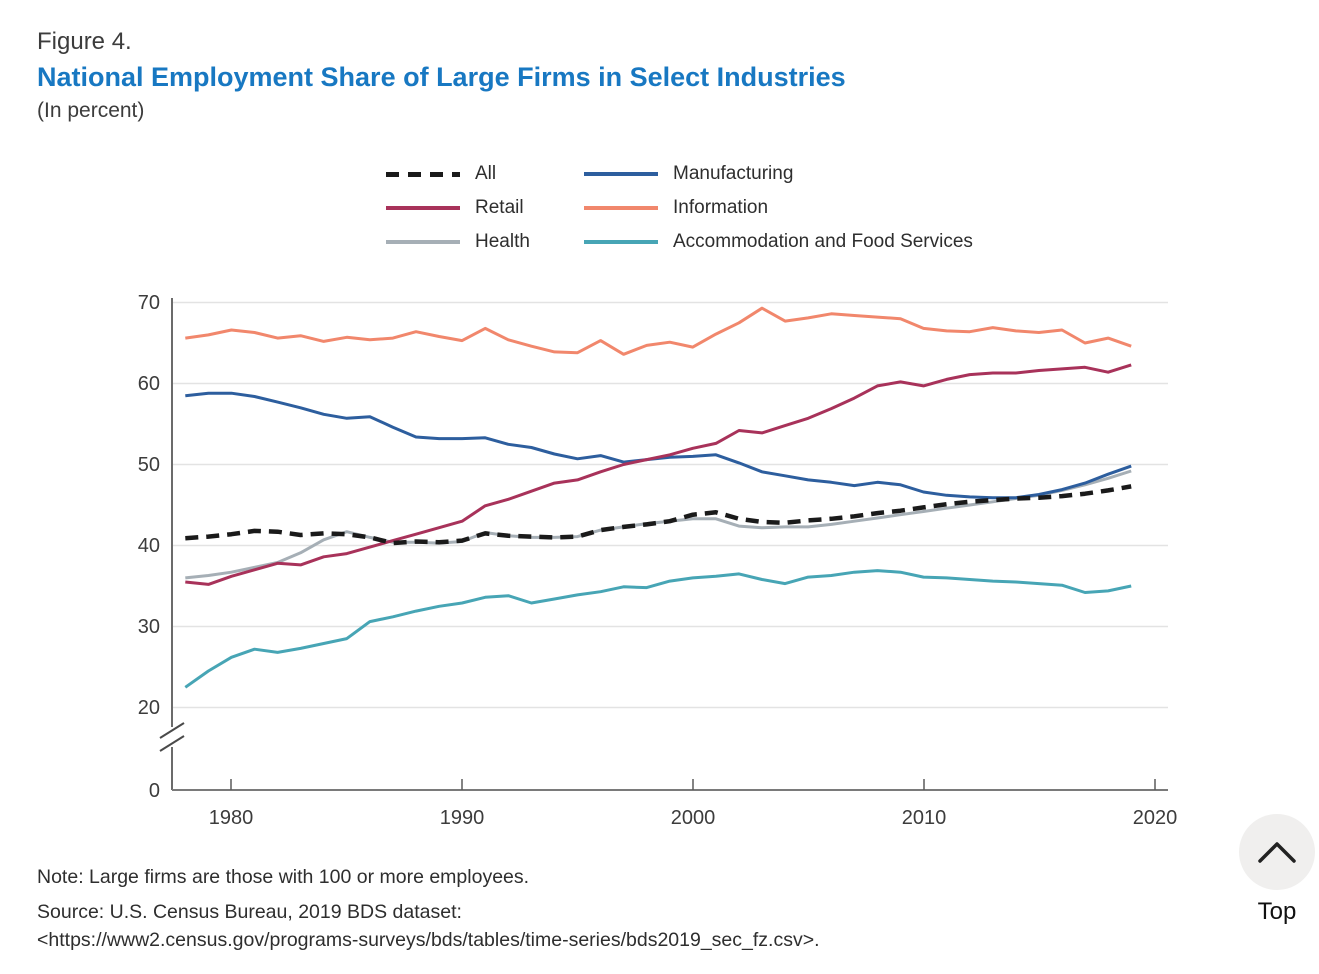 The height and width of the screenshot is (974, 1319). What do you see at coordinates (231, 818) in the screenshot?
I see `x-label-1980: 1980` at bounding box center [231, 818].